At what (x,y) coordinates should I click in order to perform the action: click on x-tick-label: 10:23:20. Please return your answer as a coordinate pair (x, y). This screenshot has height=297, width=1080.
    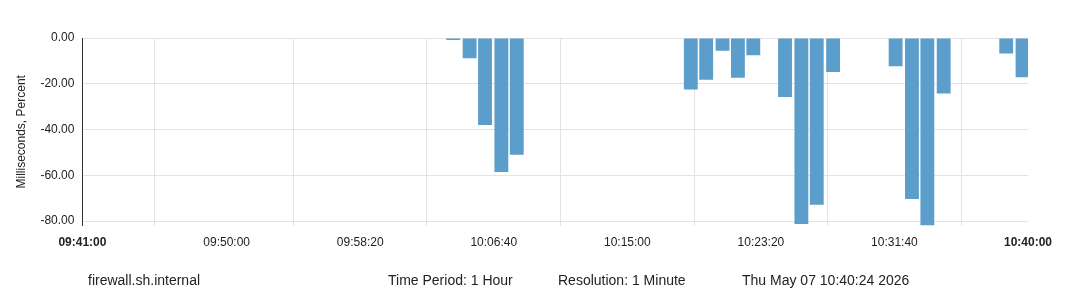
    Looking at the image, I should click on (761, 242).